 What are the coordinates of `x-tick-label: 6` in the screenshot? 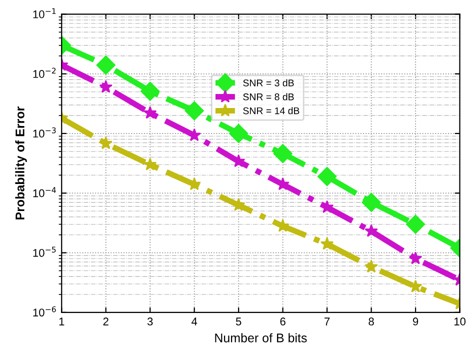 It's located at (283, 322).